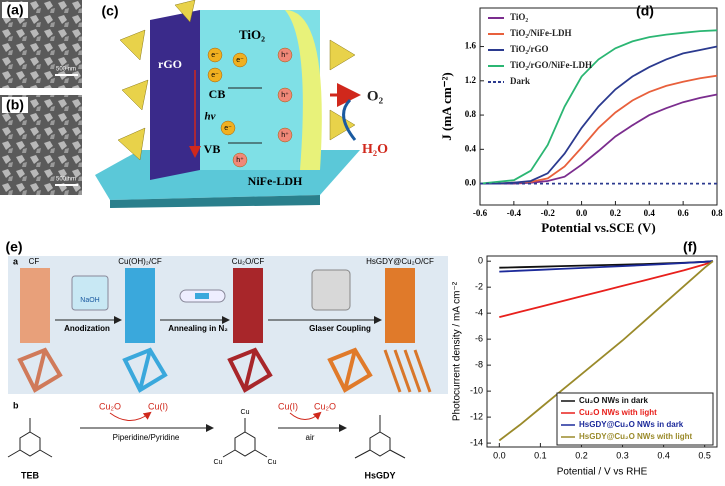 This screenshot has height=486, width=725. What do you see at coordinates (479, 339) in the screenshot?
I see `y-tick-label: -6` at bounding box center [479, 339].